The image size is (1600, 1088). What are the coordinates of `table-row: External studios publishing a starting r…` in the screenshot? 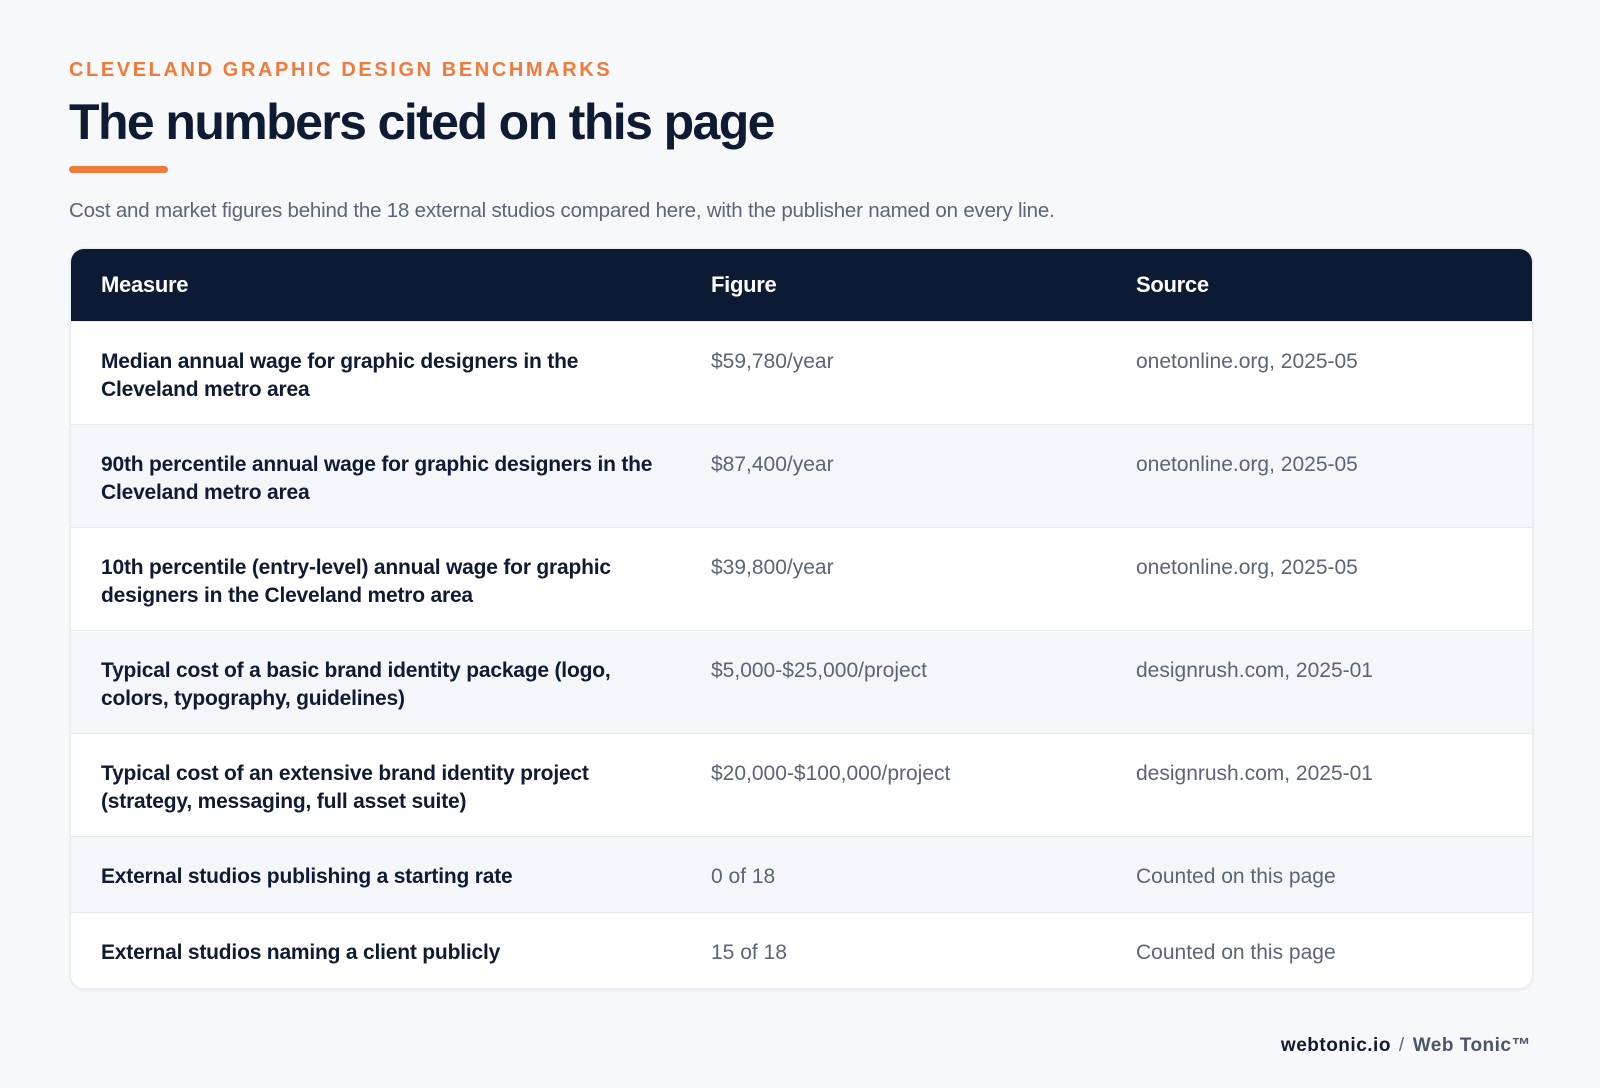 It's located at (801, 874).